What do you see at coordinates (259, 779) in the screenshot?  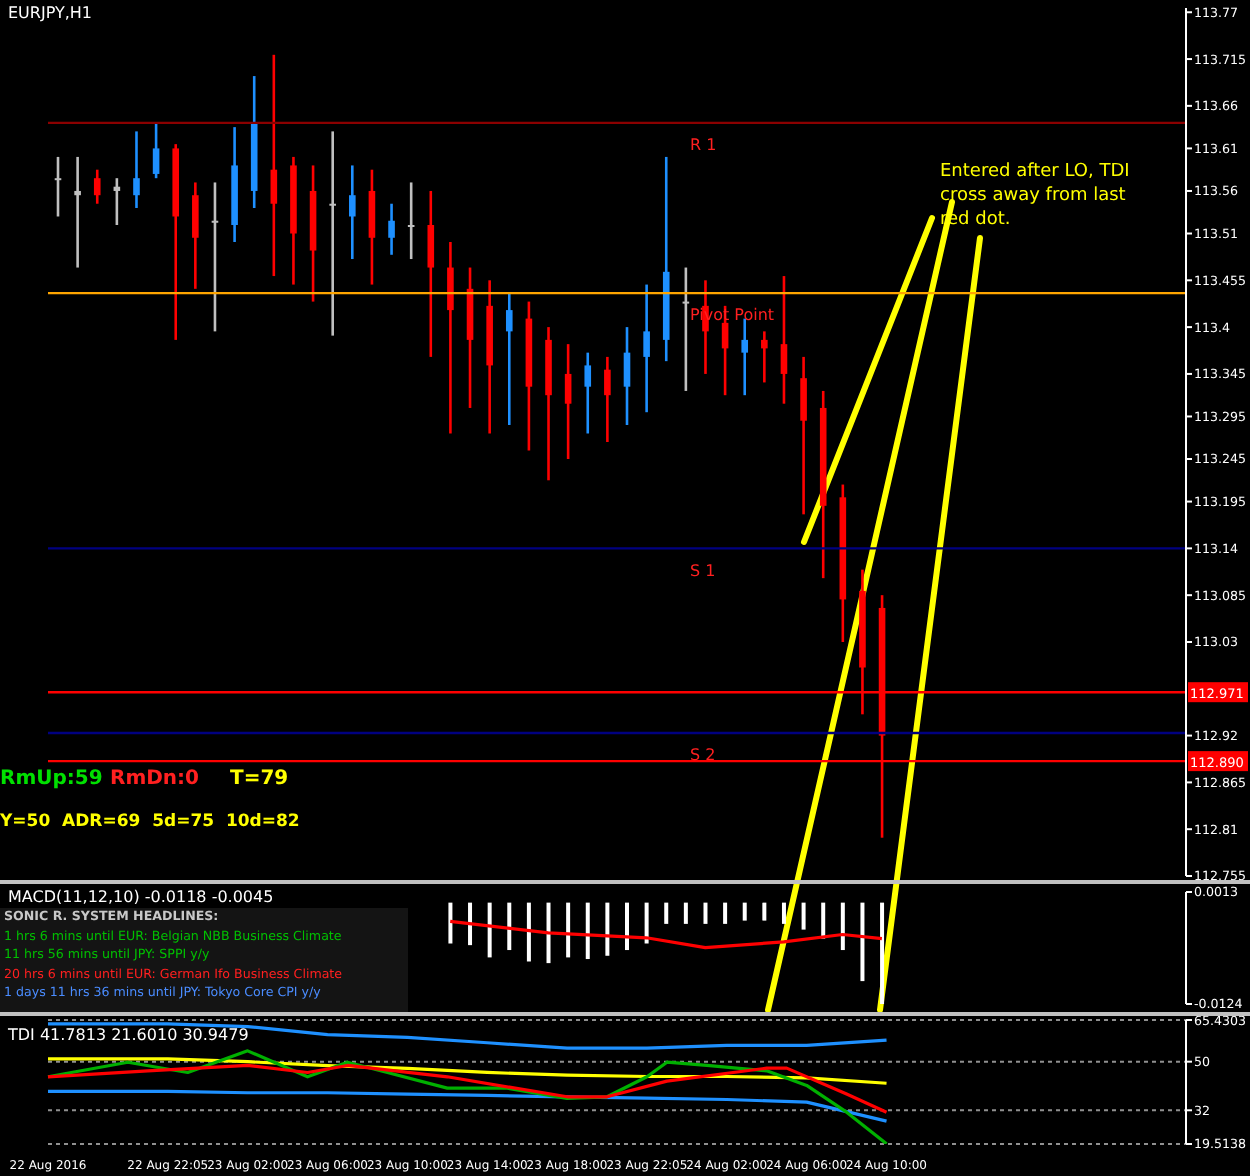 I see `annotation: T=79` at bounding box center [259, 779].